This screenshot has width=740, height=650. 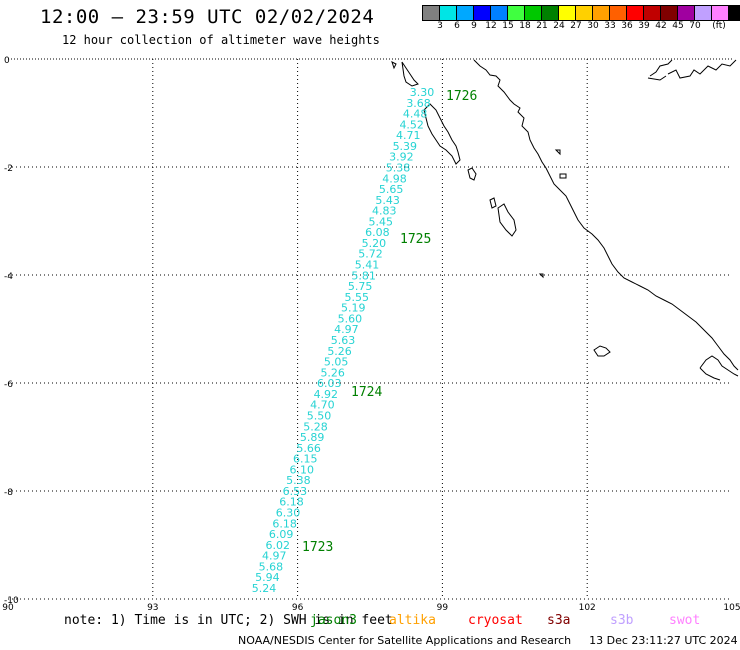 What do you see at coordinates (207, 17) in the screenshot?
I see `map-title: 12:00 — 23:59 UTC 02/02/2024` at bounding box center [207, 17].